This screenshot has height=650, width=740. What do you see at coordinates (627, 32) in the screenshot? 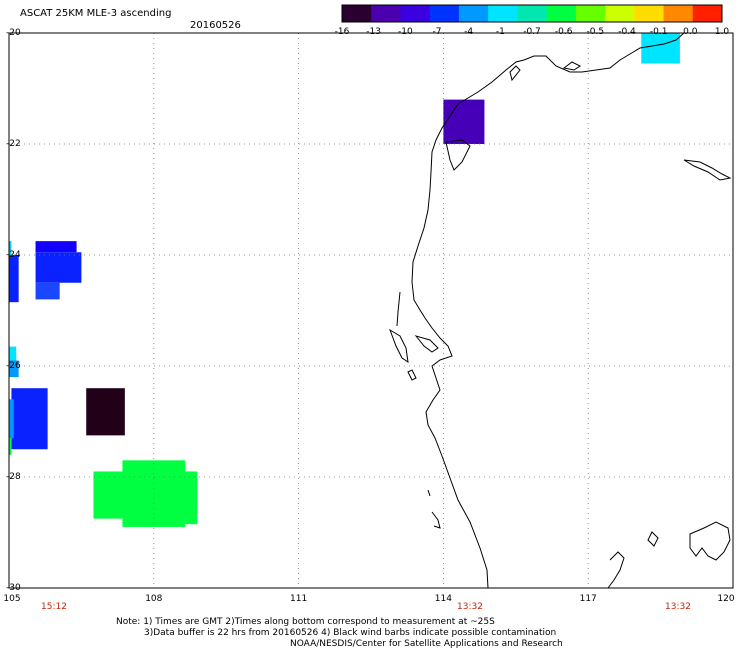
I see `colorbar-tick-label: -0.4` at bounding box center [627, 32].